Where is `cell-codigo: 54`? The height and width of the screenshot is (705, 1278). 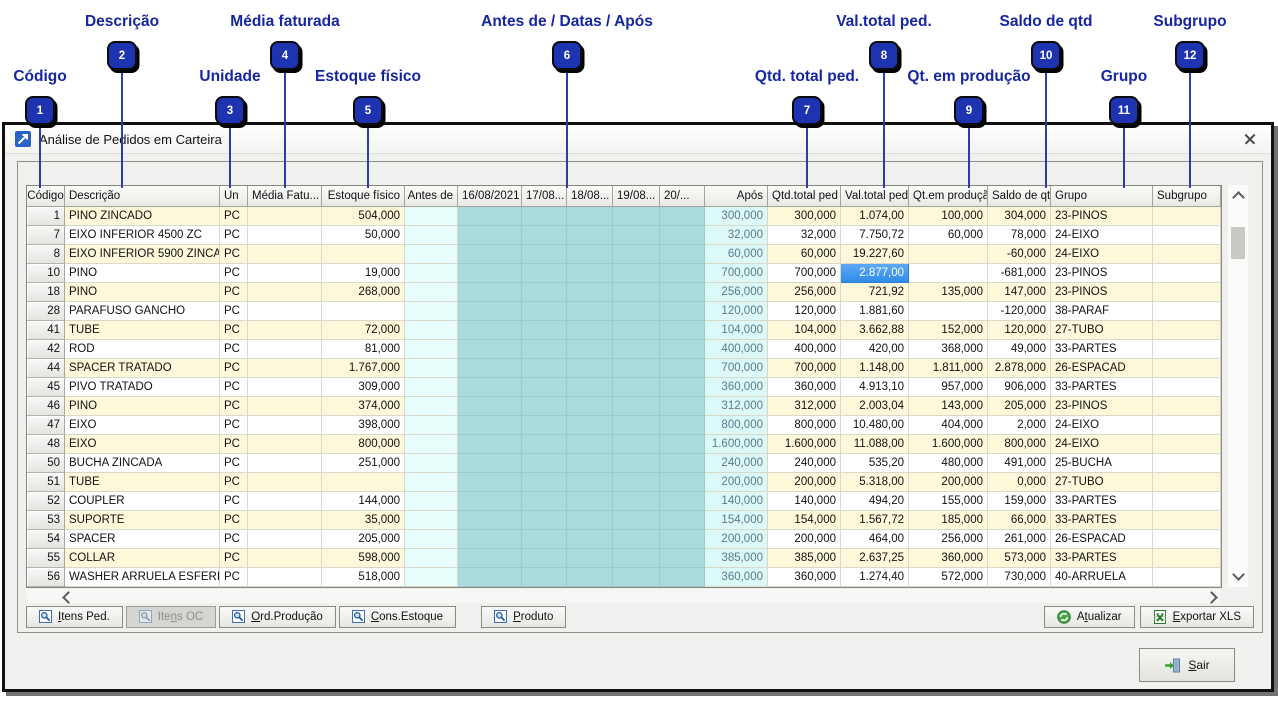
cell-codigo: 54 is located at coordinates (46, 539).